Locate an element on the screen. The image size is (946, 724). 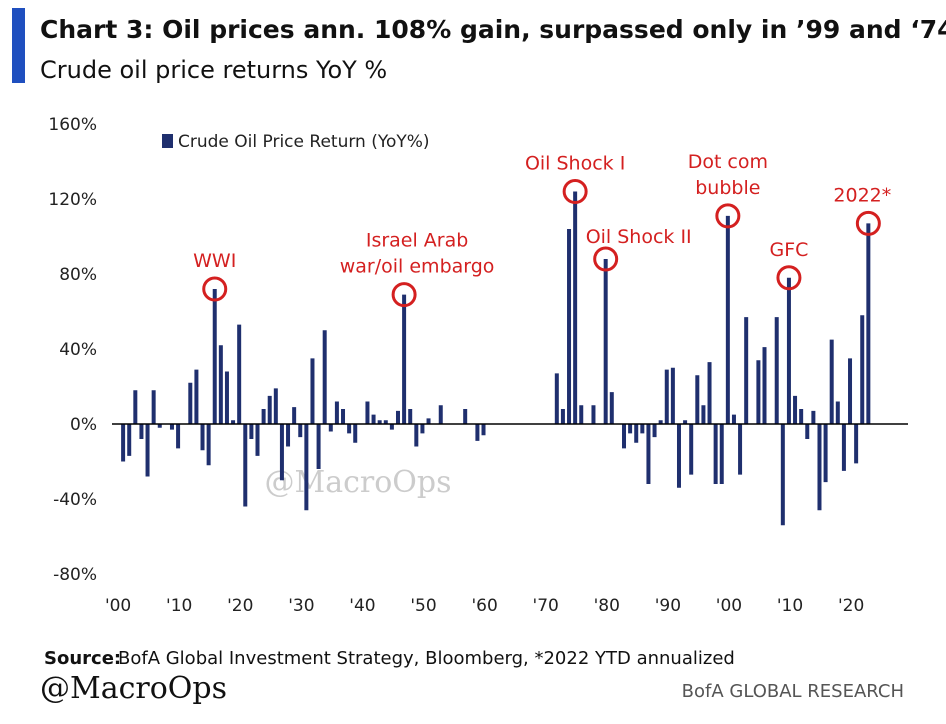
x-tick-label: '40 is located at coordinates (362, 606).